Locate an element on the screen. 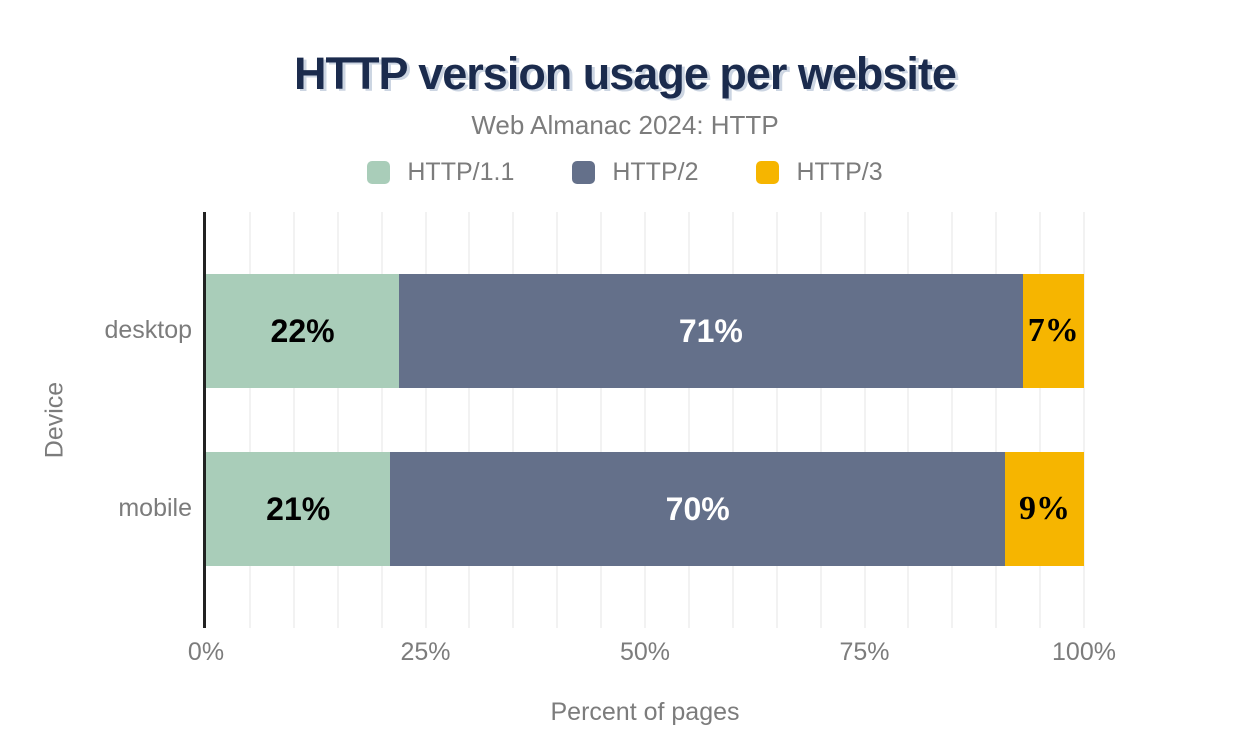 Image resolution: width=1250 pixels, height=756 pixels. bar-value-label: 7% is located at coordinates (1053, 330).